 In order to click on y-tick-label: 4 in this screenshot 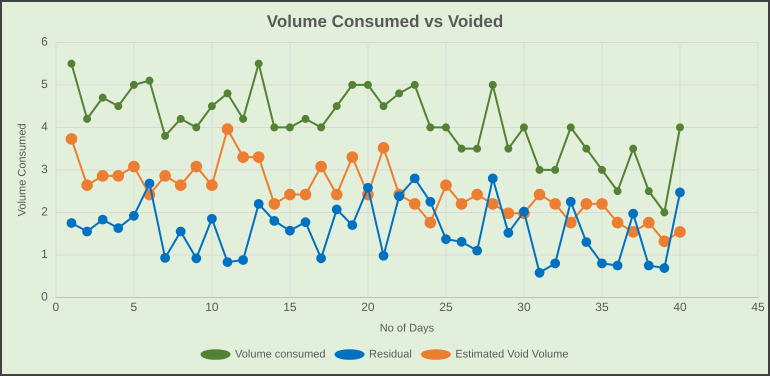, I will do `click(44, 127)`.